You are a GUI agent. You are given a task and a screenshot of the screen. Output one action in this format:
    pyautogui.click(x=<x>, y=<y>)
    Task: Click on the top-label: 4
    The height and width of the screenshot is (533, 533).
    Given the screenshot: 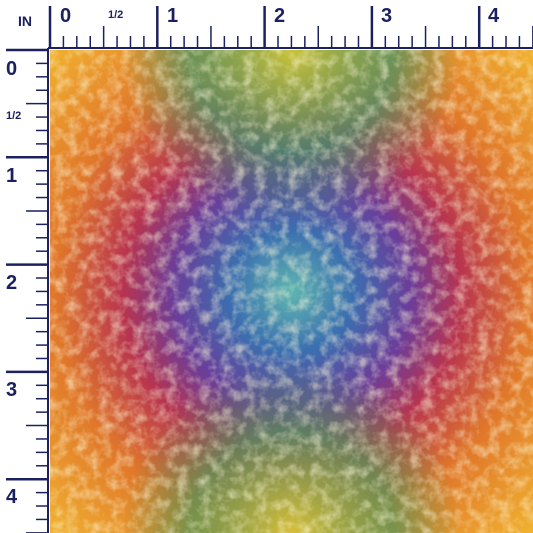 What is the action you would take?
    pyautogui.click(x=494, y=16)
    